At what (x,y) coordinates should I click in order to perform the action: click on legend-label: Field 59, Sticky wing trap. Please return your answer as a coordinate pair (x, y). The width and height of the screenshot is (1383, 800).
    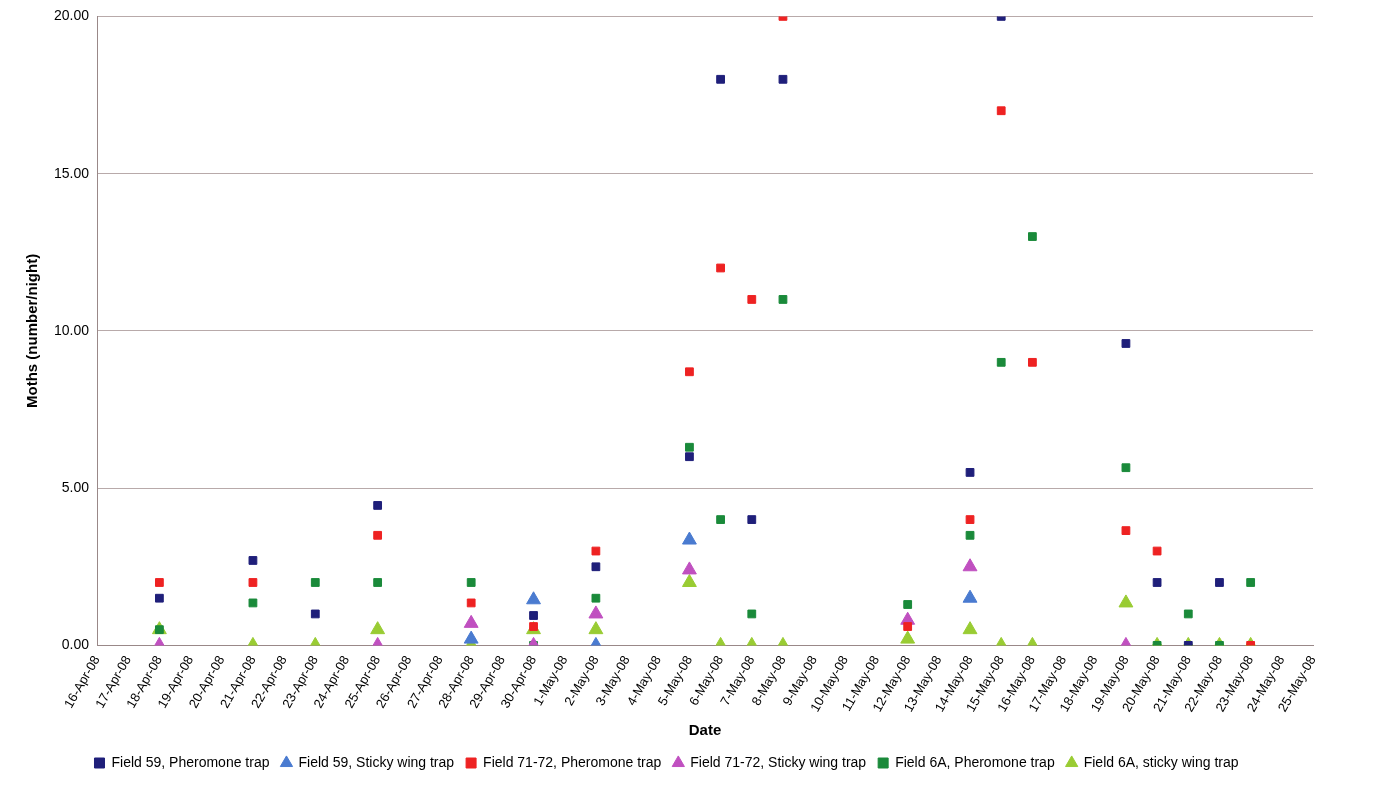
    Looking at the image, I should click on (376, 761).